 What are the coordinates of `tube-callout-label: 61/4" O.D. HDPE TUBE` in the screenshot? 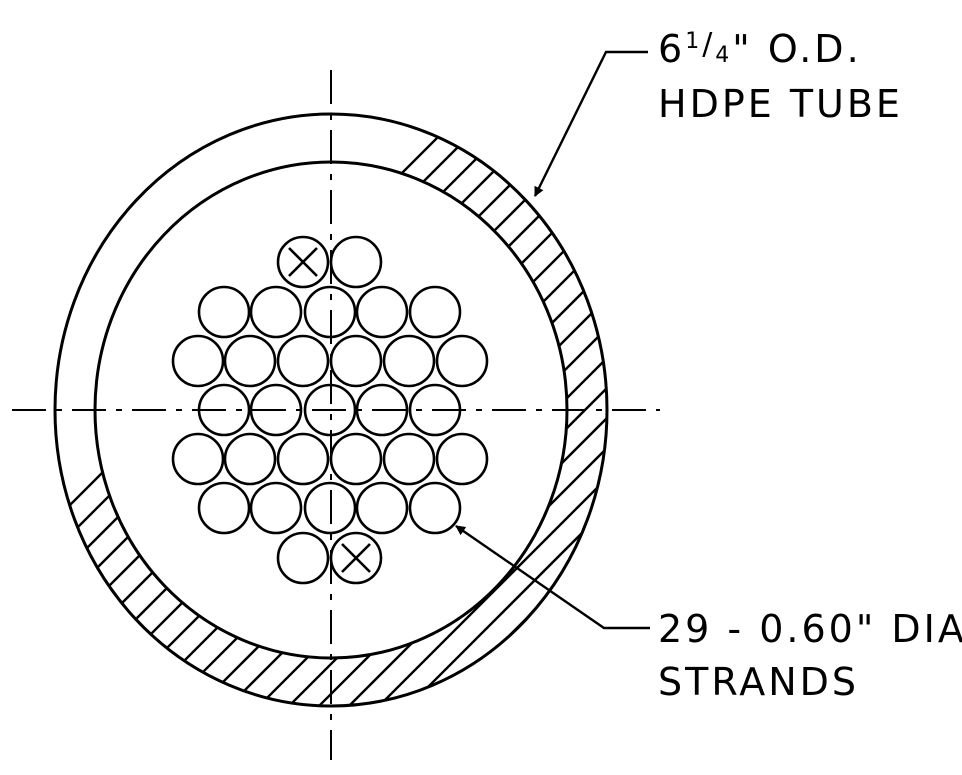 It's located at (780, 76).